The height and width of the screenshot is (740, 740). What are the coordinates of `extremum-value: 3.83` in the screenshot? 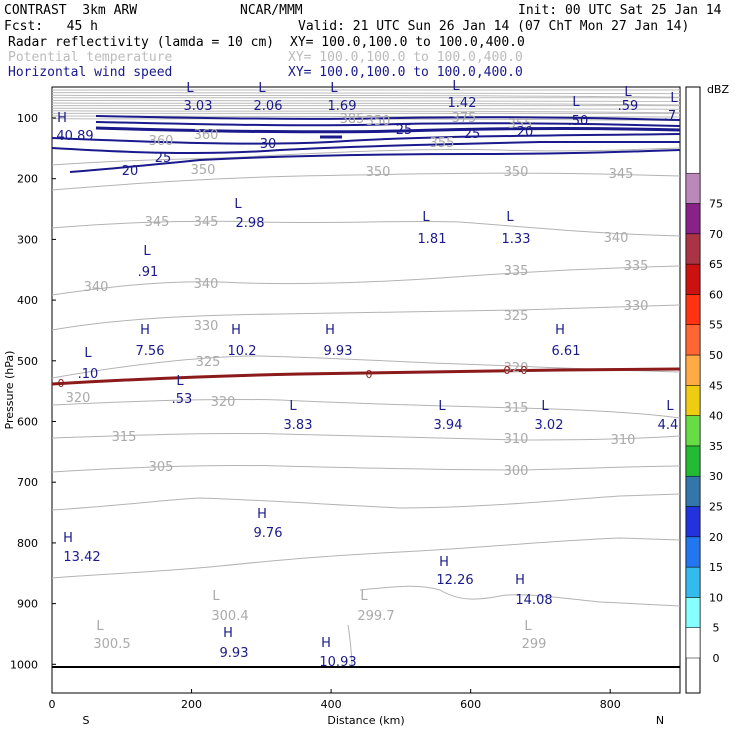 It's located at (298, 425).